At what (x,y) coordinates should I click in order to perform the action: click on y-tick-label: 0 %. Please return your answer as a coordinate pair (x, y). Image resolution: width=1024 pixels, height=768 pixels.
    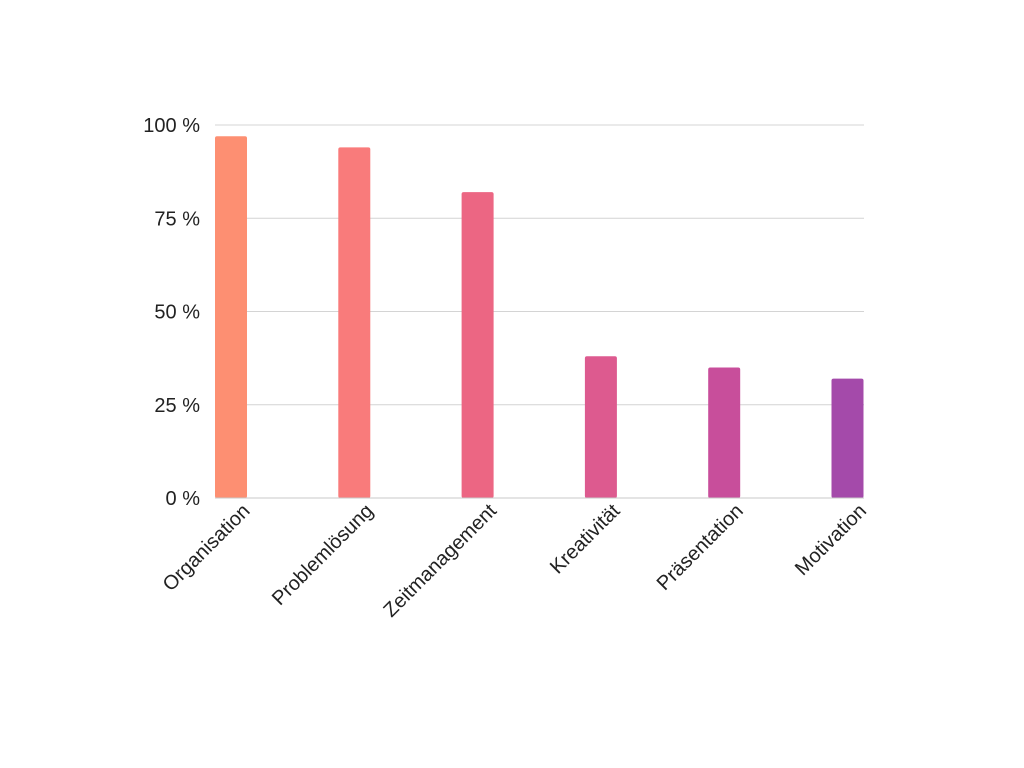
    Looking at the image, I should click on (183, 499).